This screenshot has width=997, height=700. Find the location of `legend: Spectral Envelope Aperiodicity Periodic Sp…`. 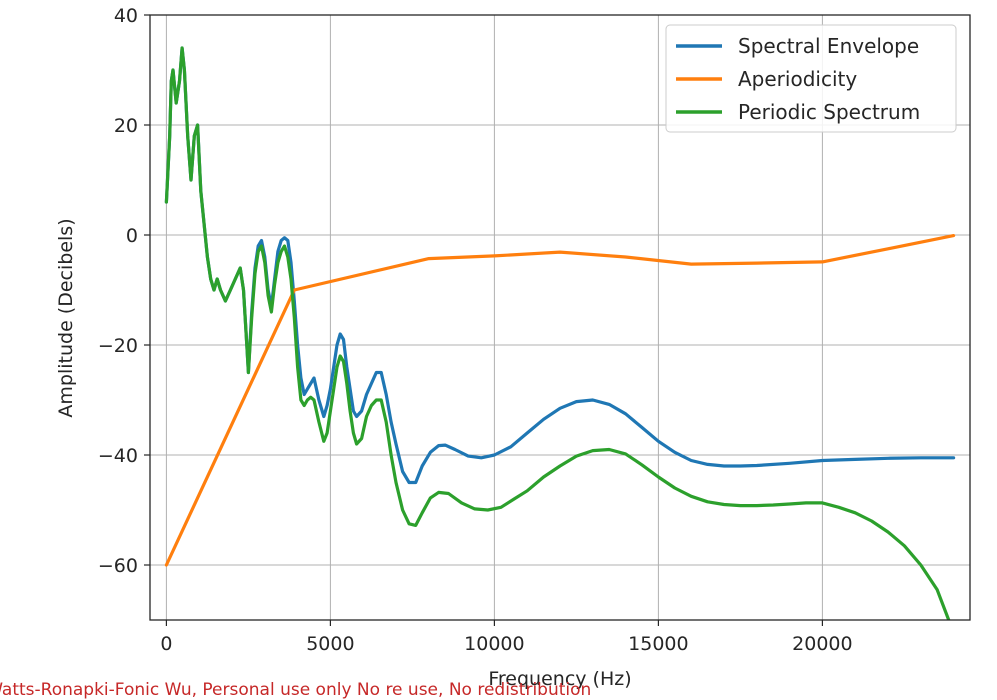

legend: Spectral Envelope Aperiodicity Periodic Sp… is located at coordinates (811, 78).